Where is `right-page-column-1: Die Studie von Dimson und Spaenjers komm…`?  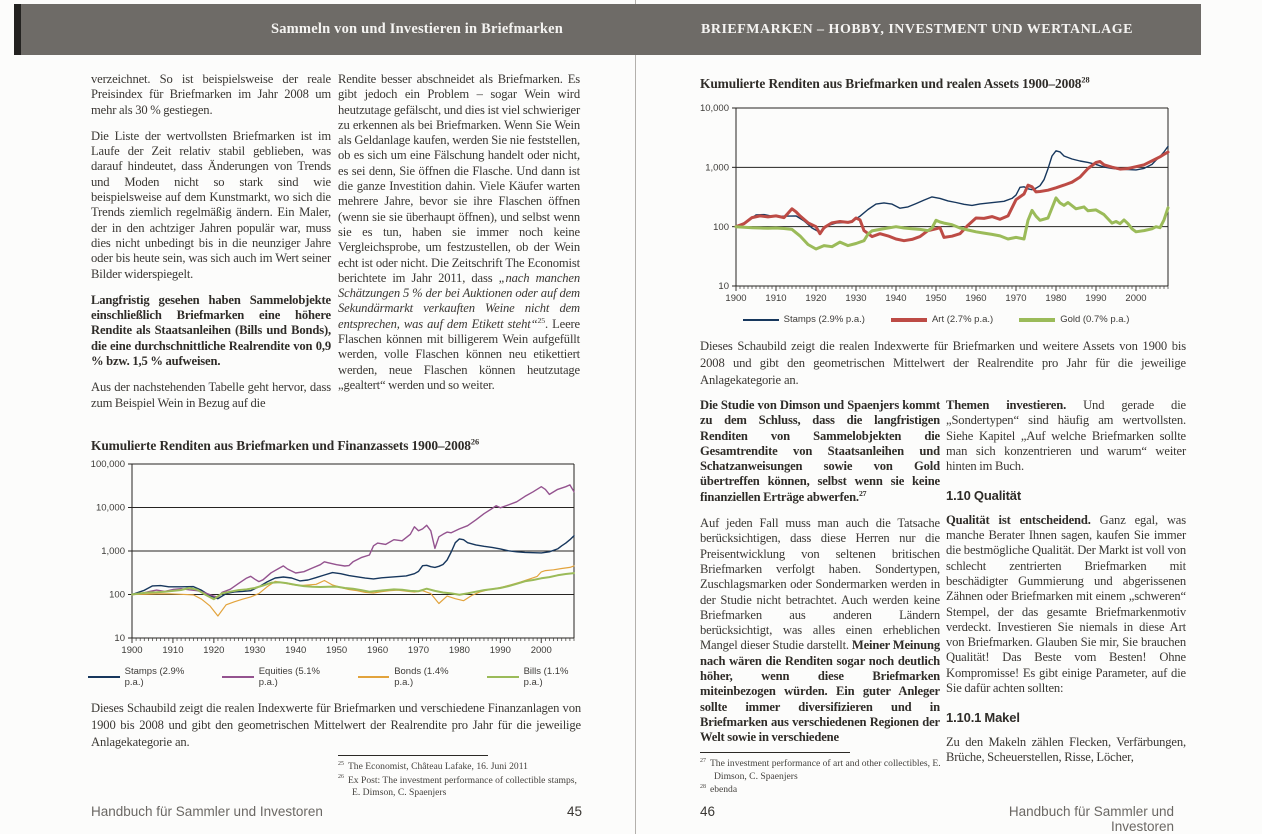
right-page-column-1: Die Studie von Dimson und Spaenjers komm… is located at coordinates (820, 572).